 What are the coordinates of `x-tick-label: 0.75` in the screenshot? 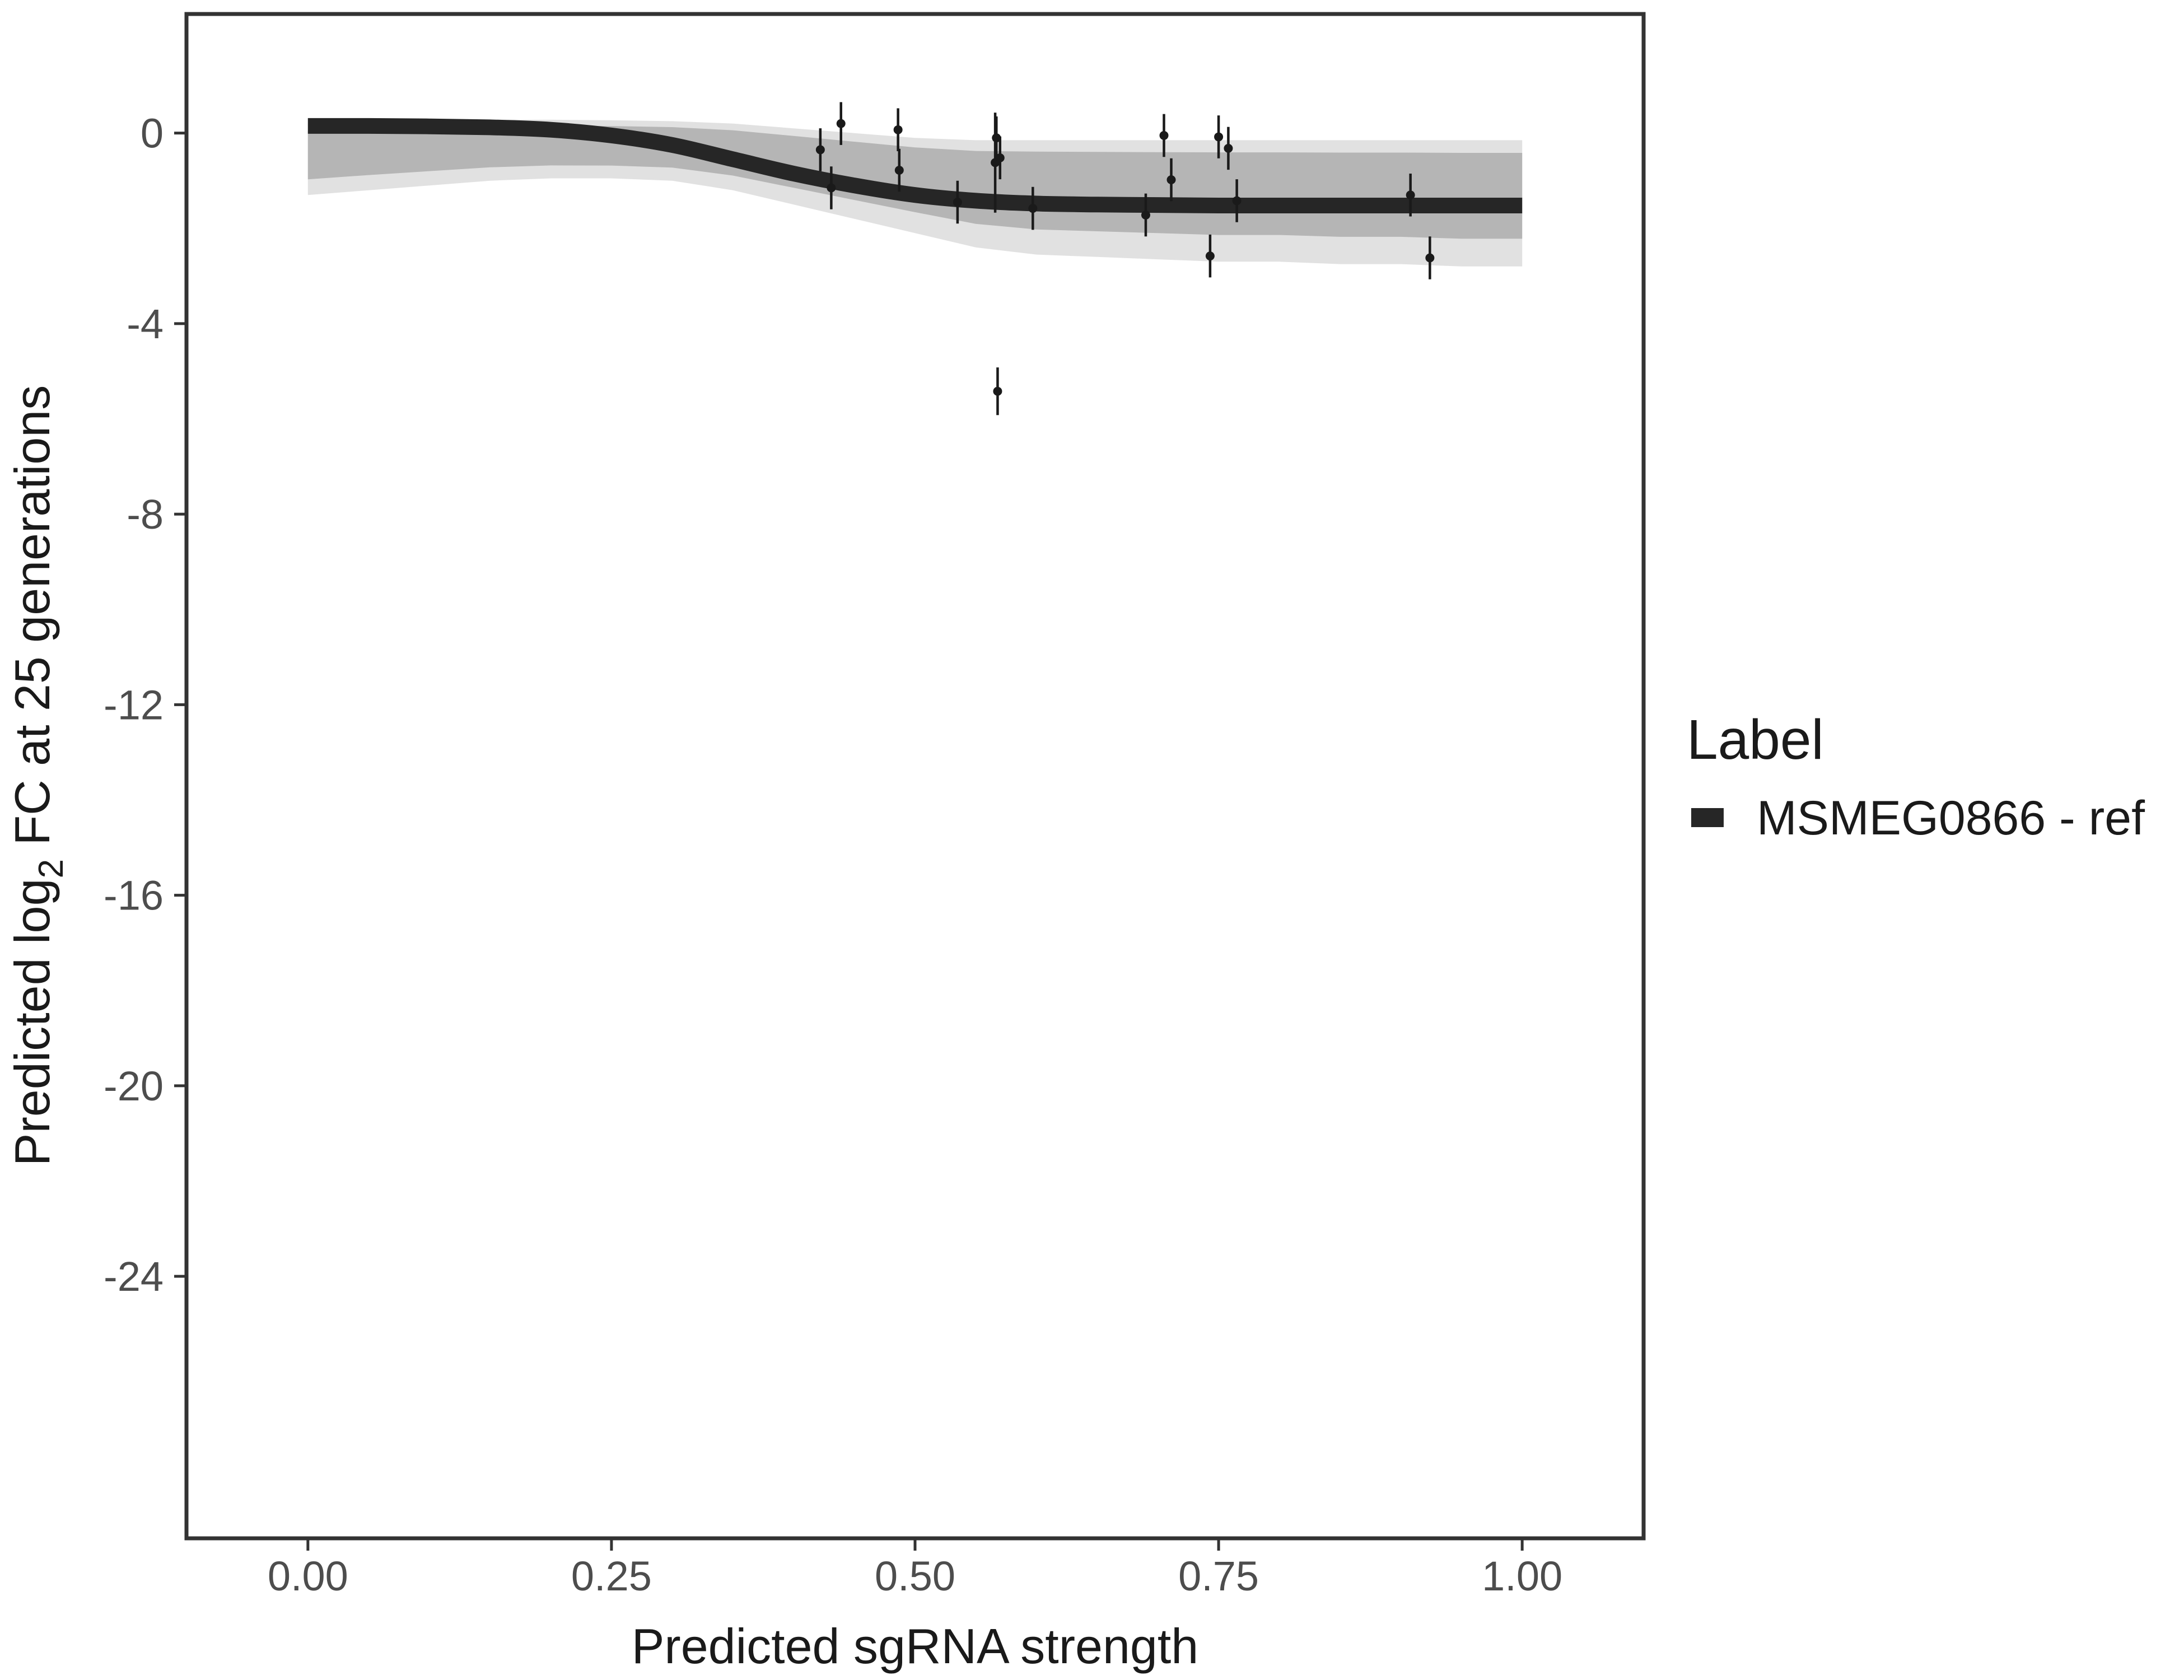 It's located at (1219, 1576).